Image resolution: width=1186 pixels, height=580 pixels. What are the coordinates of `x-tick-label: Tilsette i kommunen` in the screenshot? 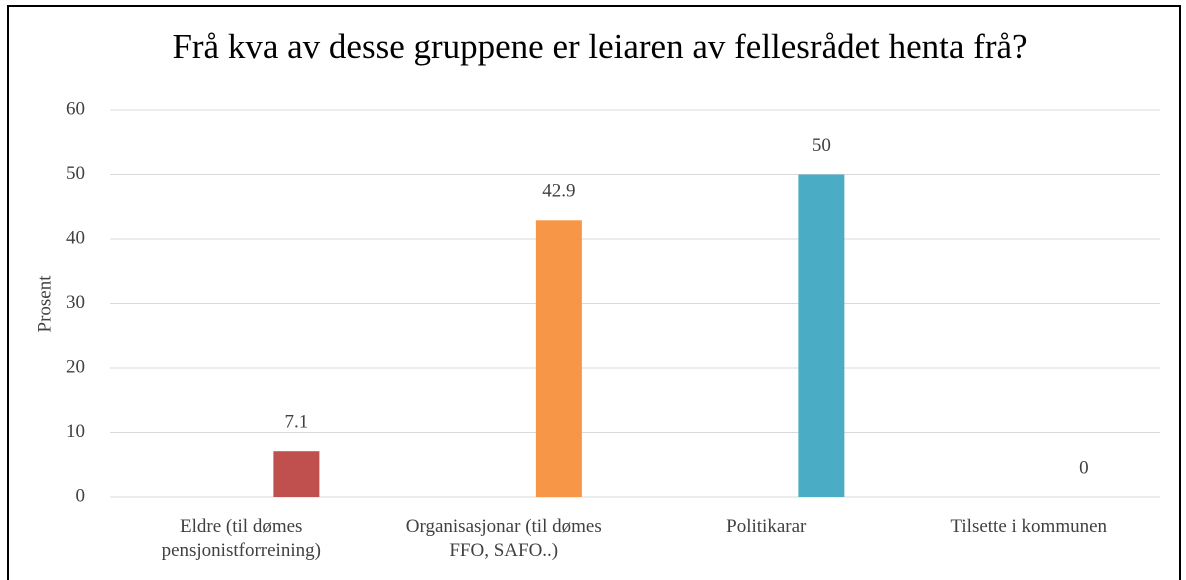 It's located at (1029, 526).